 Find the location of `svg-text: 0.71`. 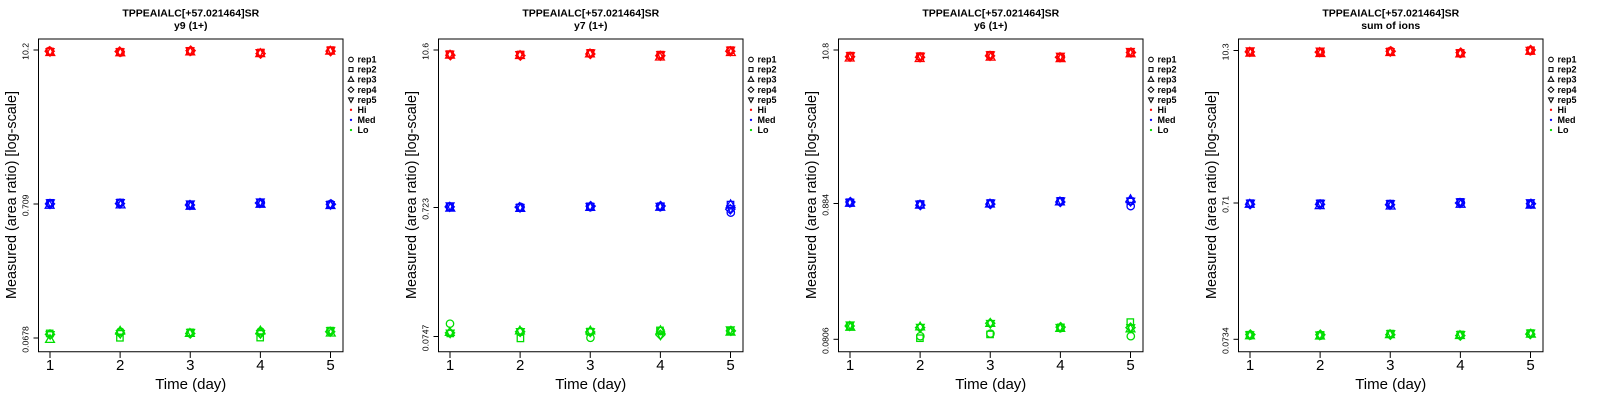

svg-text: 0.71 is located at coordinates (1226, 204).